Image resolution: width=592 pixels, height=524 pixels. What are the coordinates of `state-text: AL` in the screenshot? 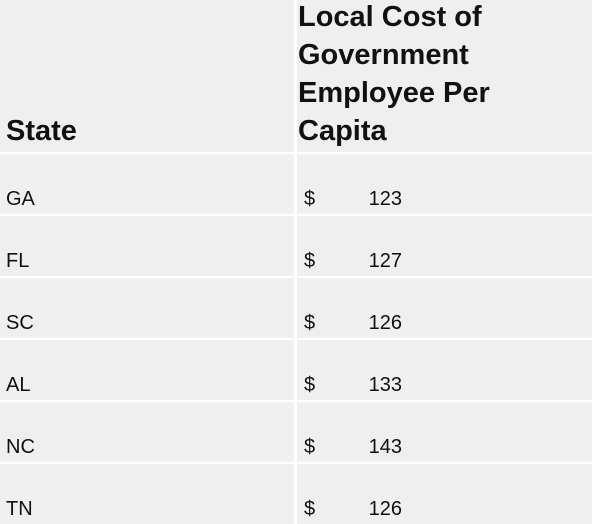 It's located at (18, 385).